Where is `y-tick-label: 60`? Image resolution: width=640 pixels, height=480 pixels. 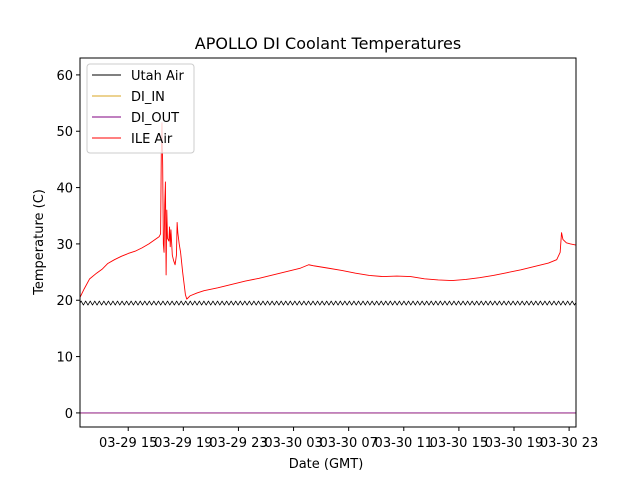
y-tick-label: 60 is located at coordinates (64, 76).